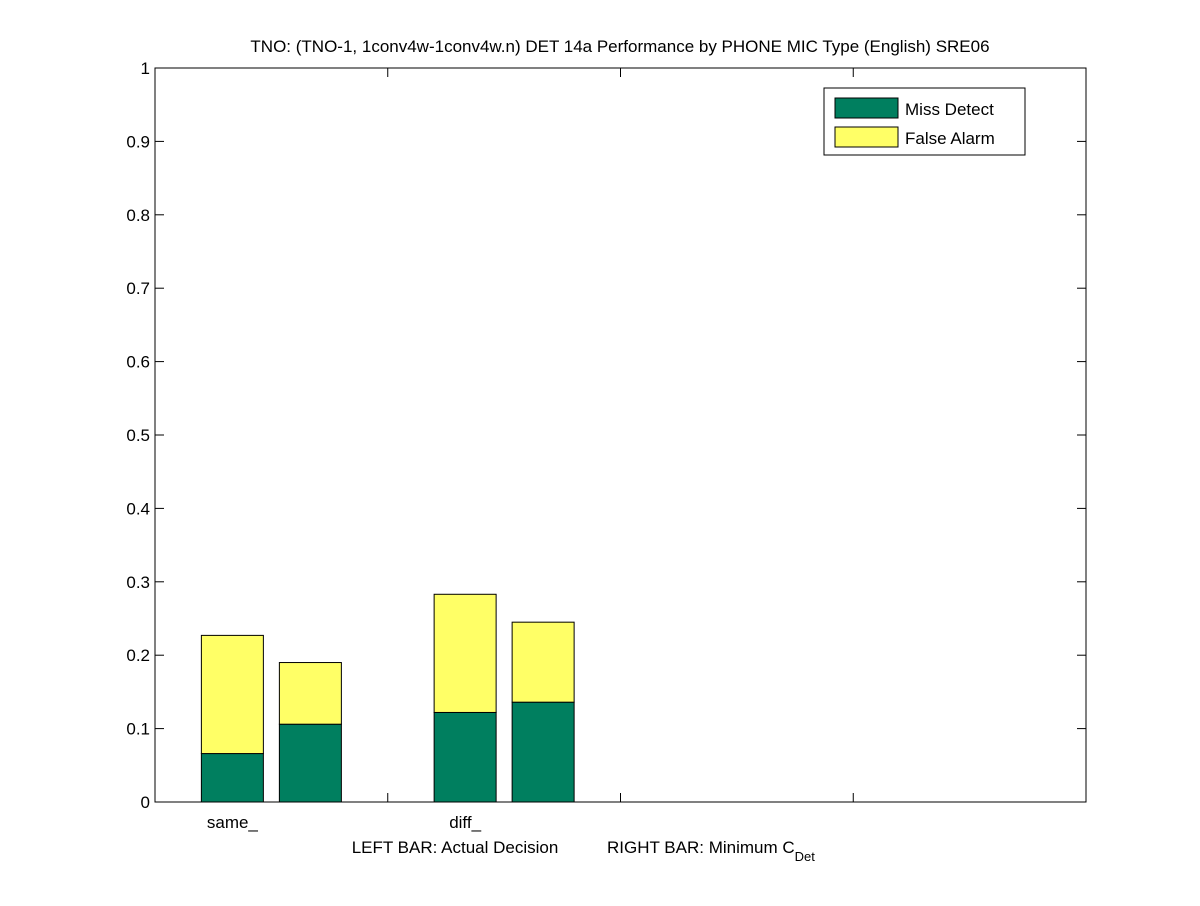  I want to click on y-tick-label: 0.6, so click(138, 362).